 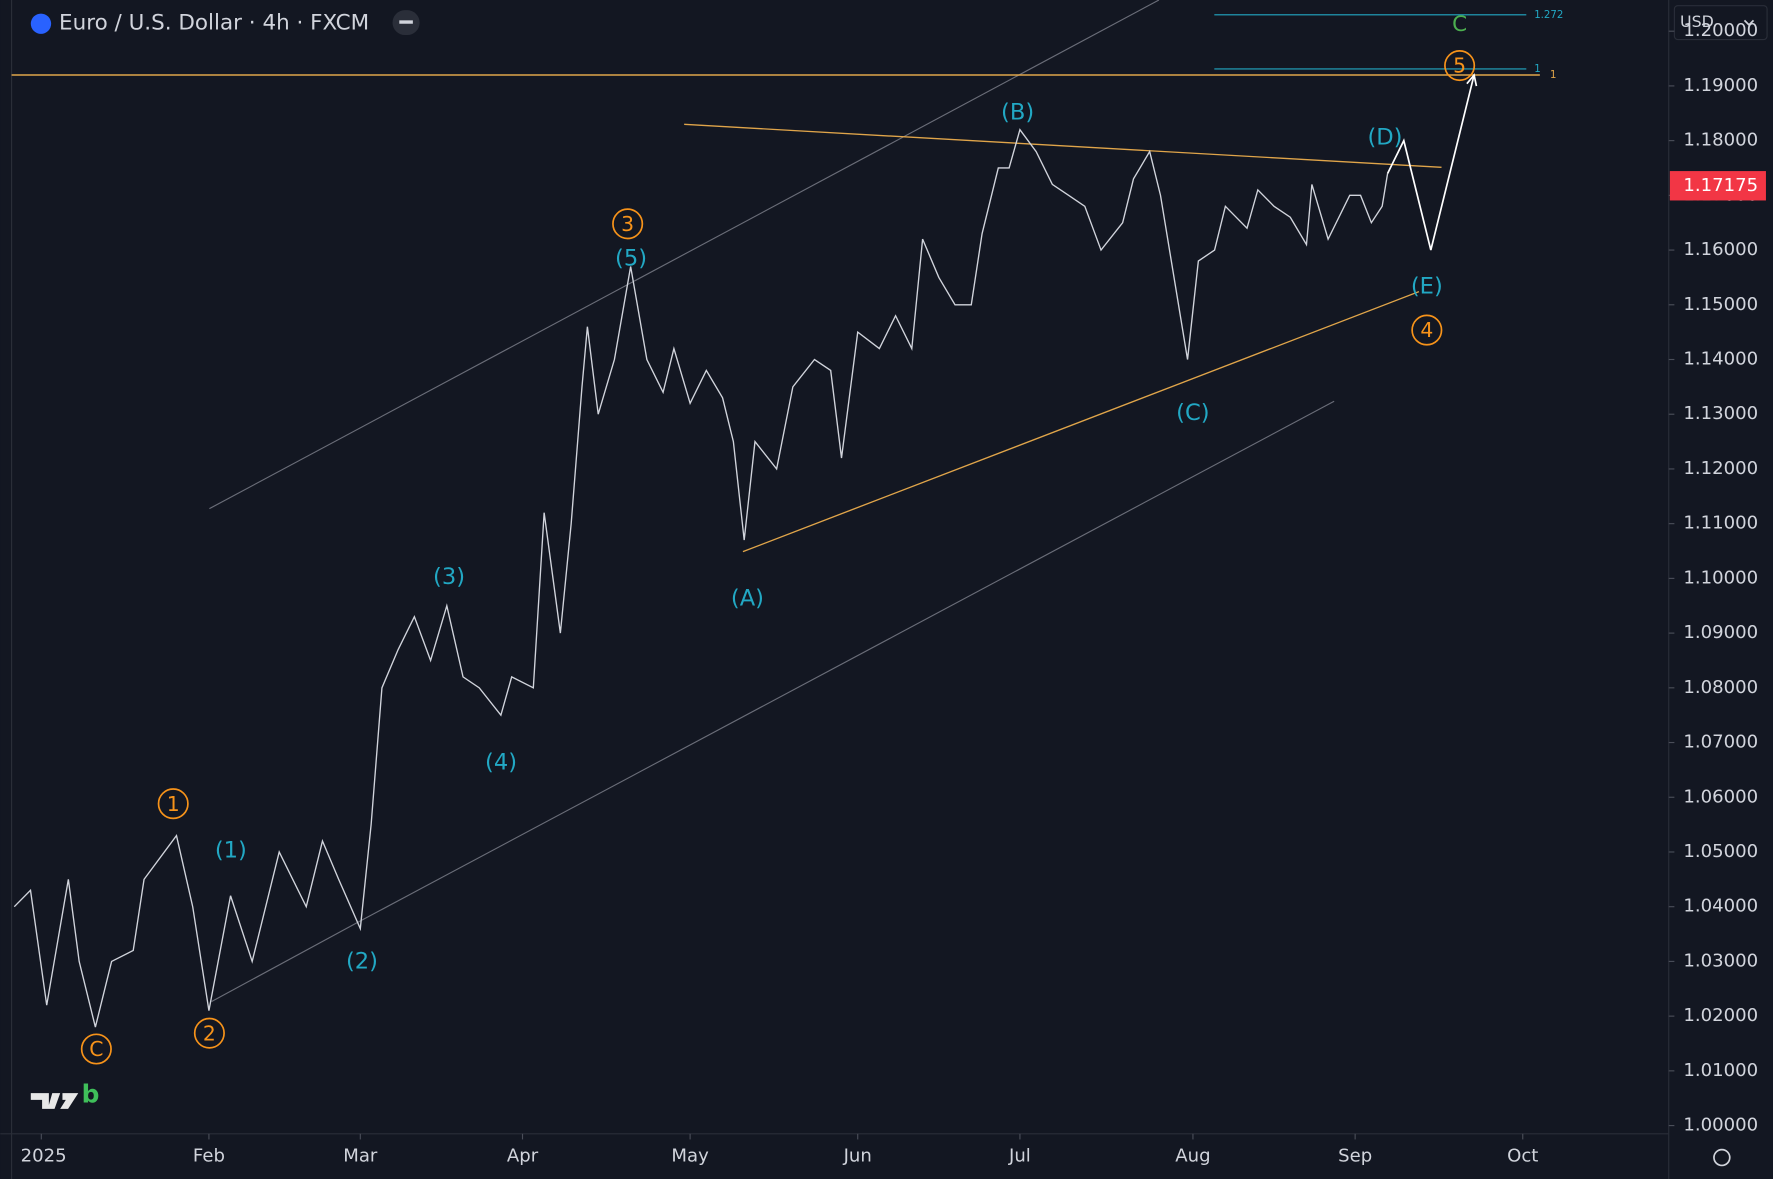 What do you see at coordinates (1720, 742) in the screenshot?
I see `y-tick-label: 1.07000` at bounding box center [1720, 742].